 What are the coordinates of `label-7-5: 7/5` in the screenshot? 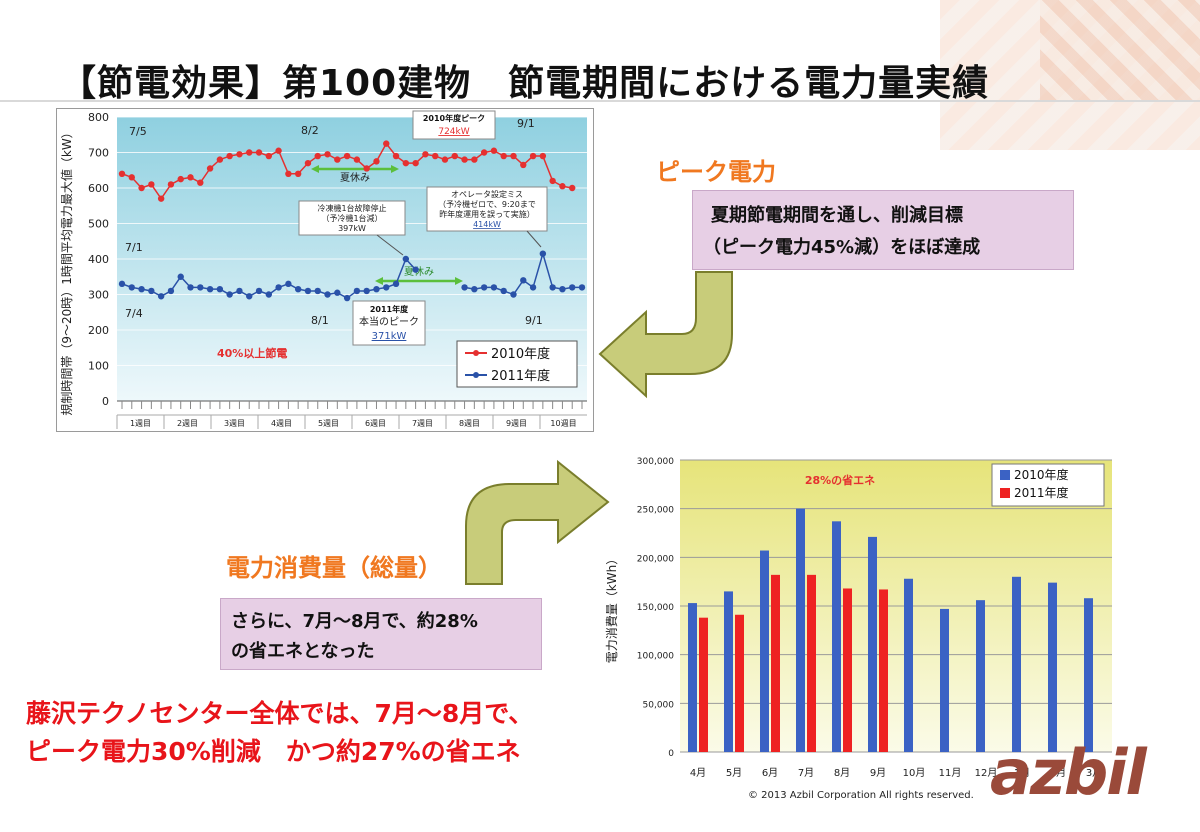 It's located at (138, 131).